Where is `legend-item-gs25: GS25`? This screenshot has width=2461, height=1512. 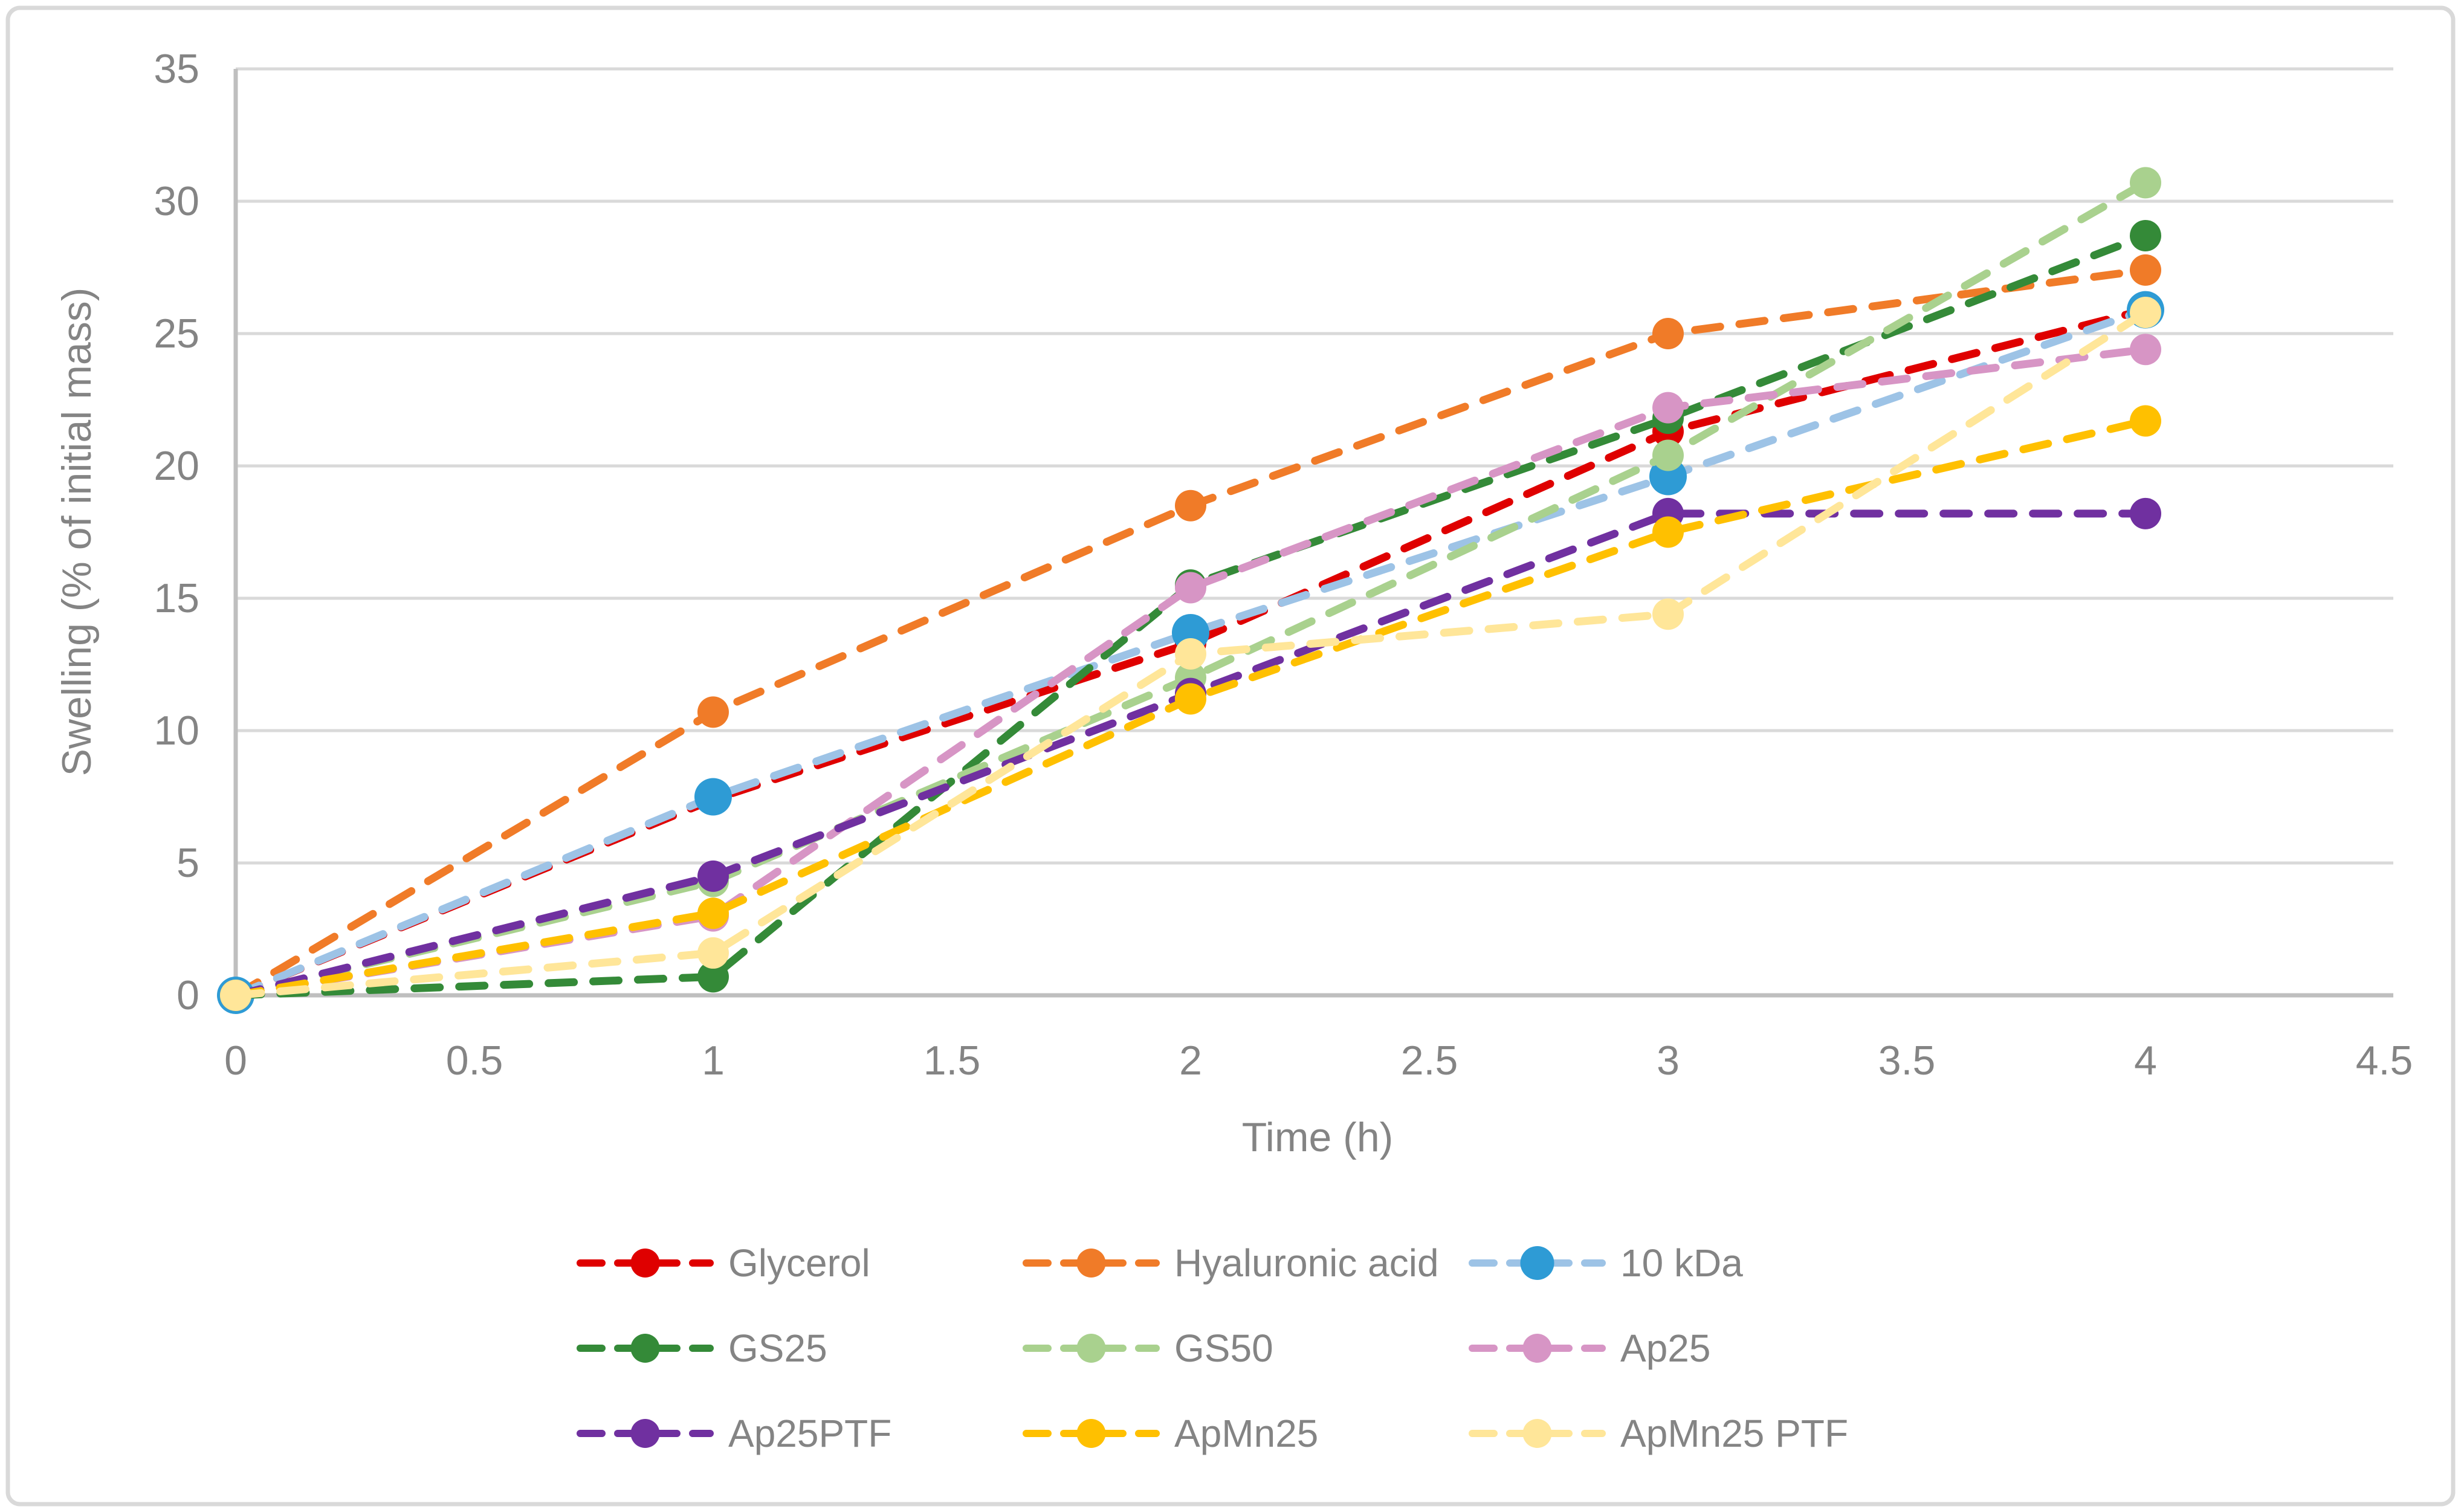
legend-item-gs25: GS25 is located at coordinates (702, 1348).